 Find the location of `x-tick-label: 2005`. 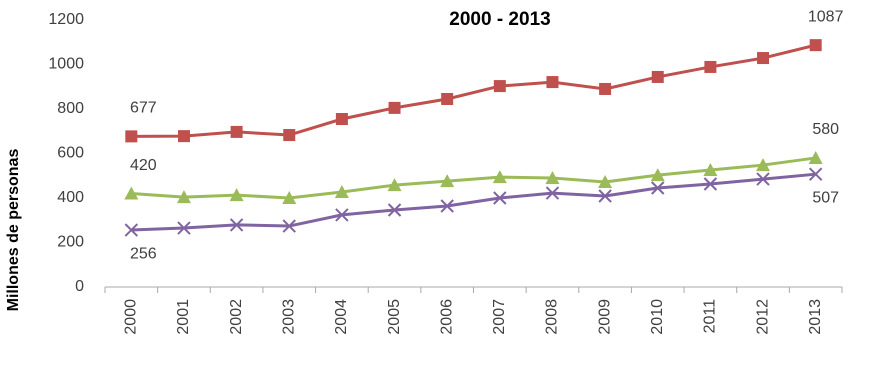

x-tick-label: 2005 is located at coordinates (394, 317).